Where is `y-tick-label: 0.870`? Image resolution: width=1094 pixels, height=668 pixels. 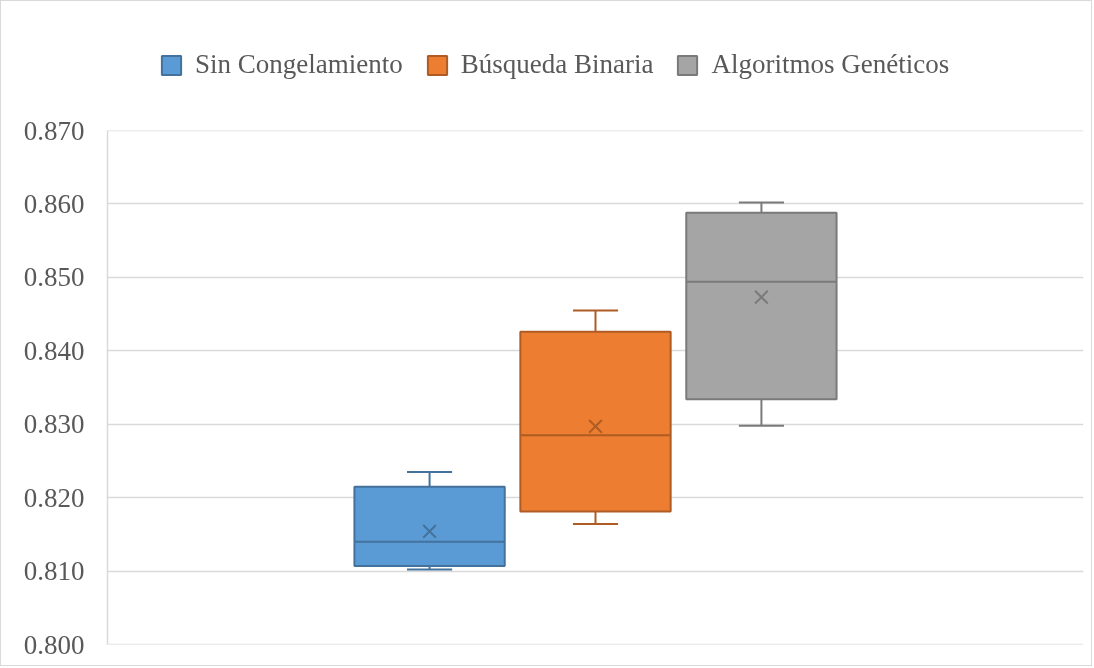
y-tick-label: 0.870 is located at coordinates (54, 130).